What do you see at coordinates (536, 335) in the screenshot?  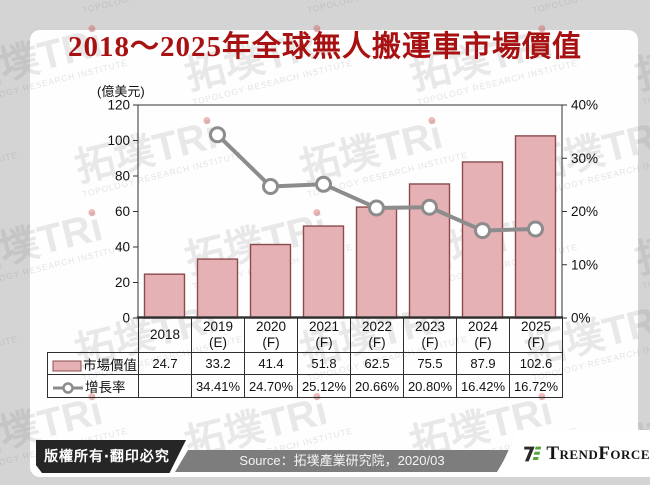 I see `year-header-cell: 2025 (F)` at bounding box center [536, 335].